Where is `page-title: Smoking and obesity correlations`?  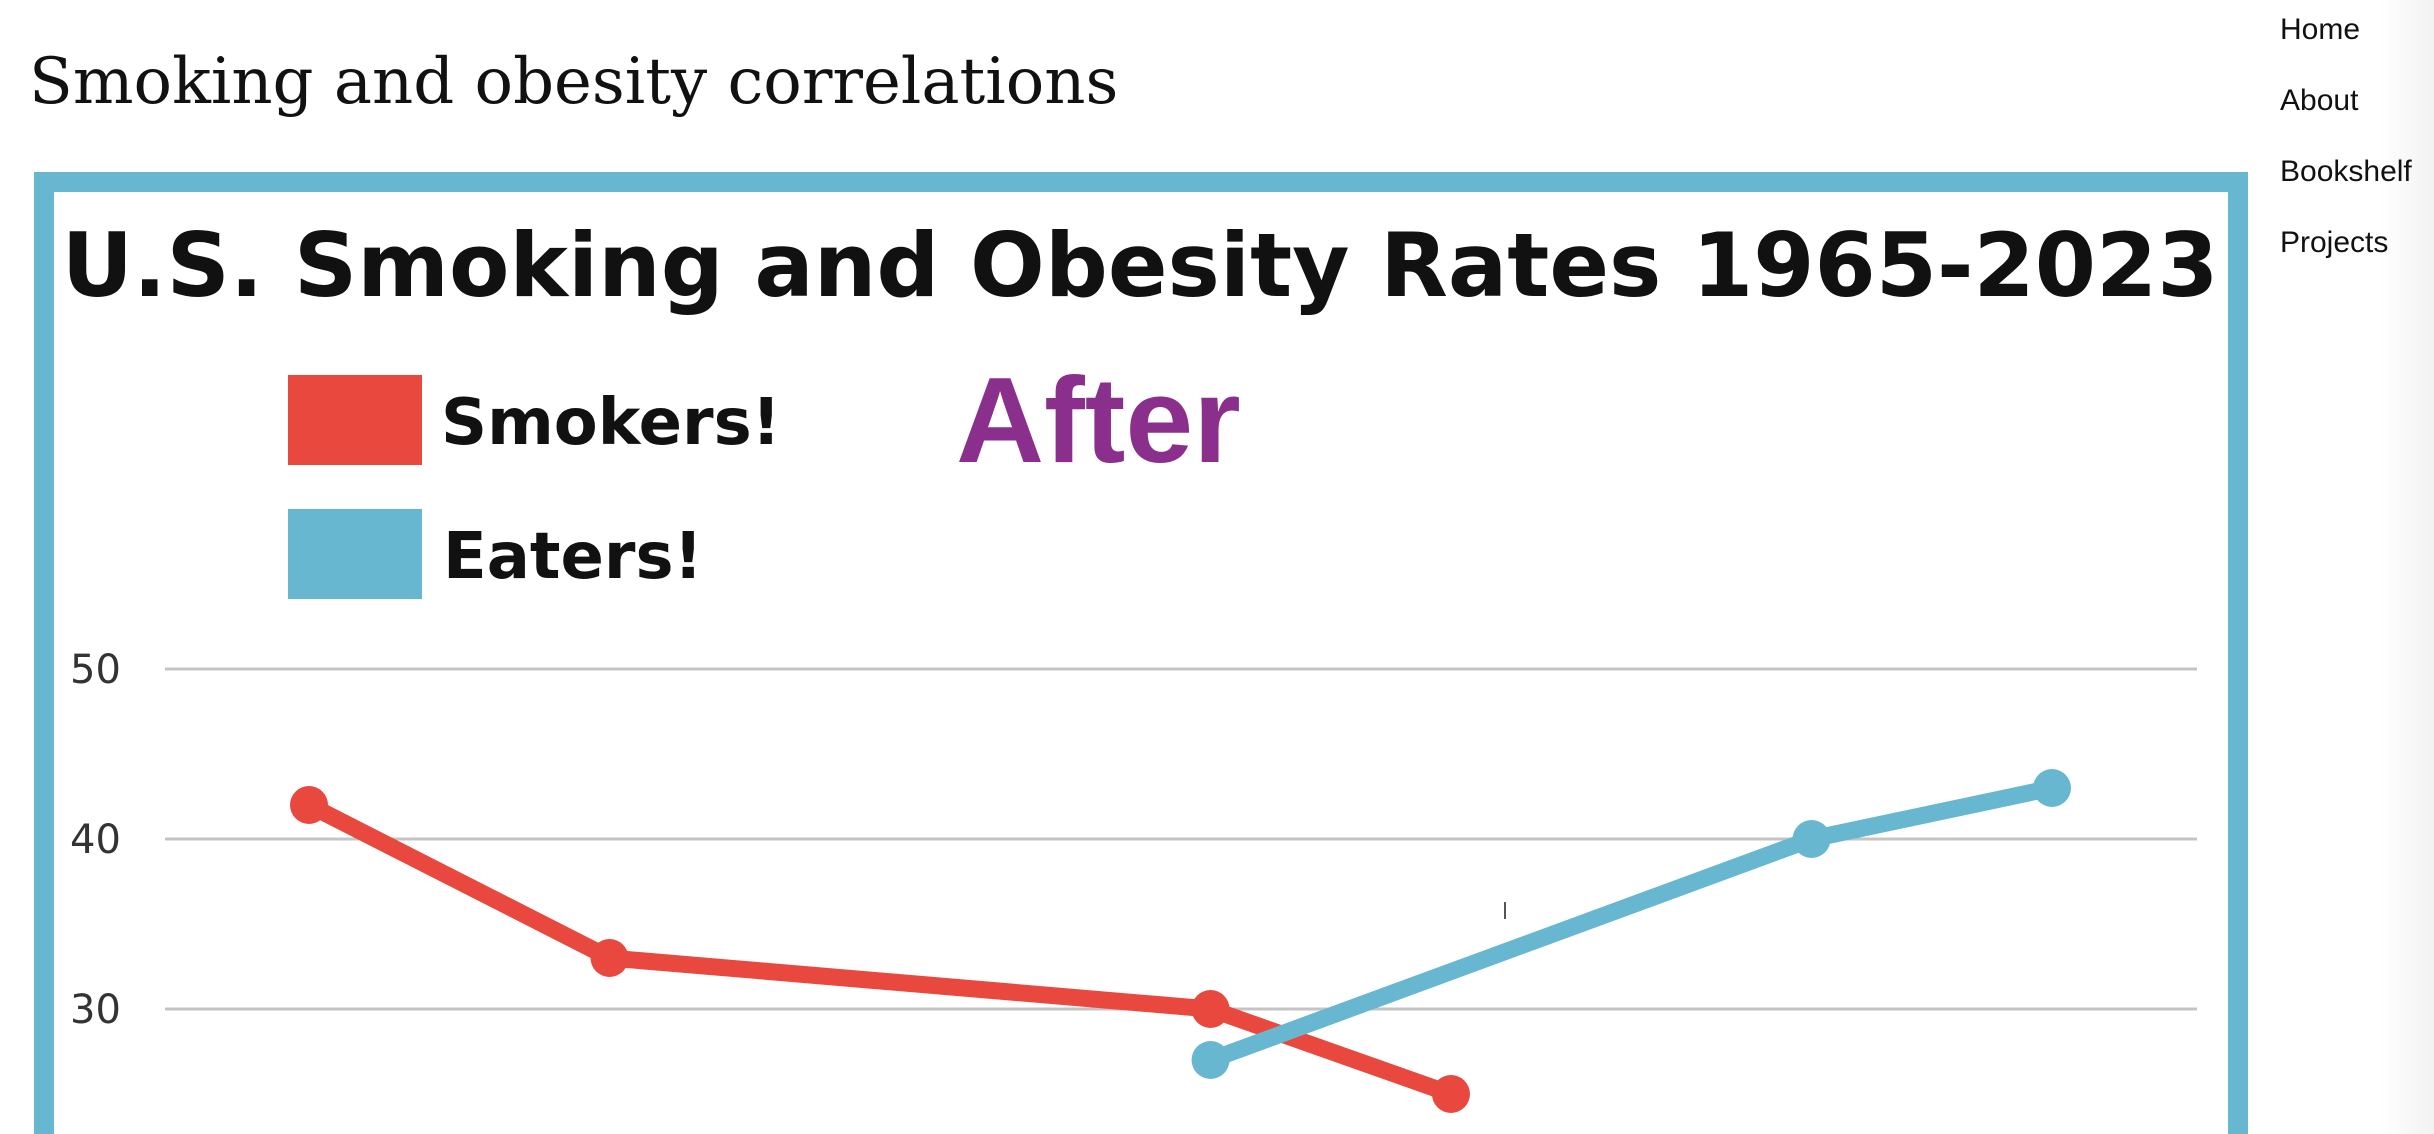
page-title: Smoking and obesity correlations is located at coordinates (574, 82).